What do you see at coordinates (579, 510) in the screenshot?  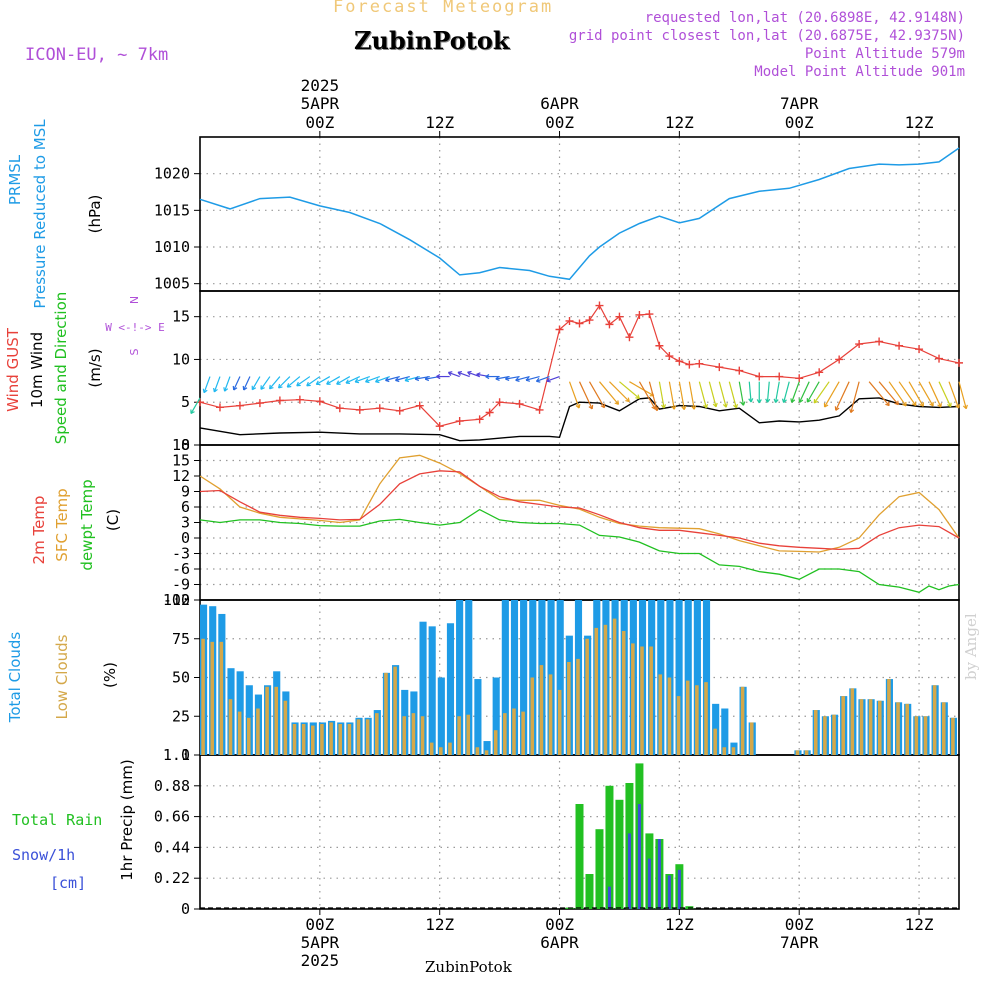 I see `t2m-line` at bounding box center [579, 510].